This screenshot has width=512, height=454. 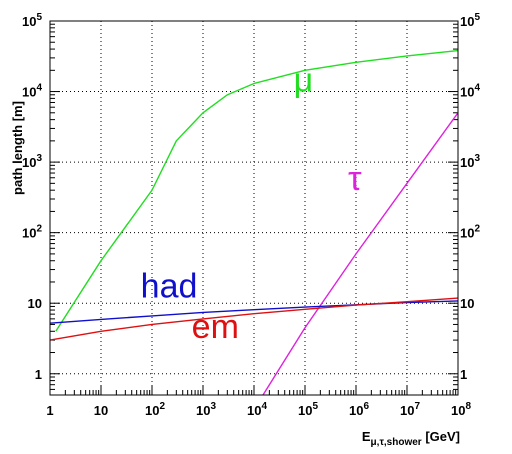 I want to click on x-tick-label: 10⁵, so click(x=308, y=409).